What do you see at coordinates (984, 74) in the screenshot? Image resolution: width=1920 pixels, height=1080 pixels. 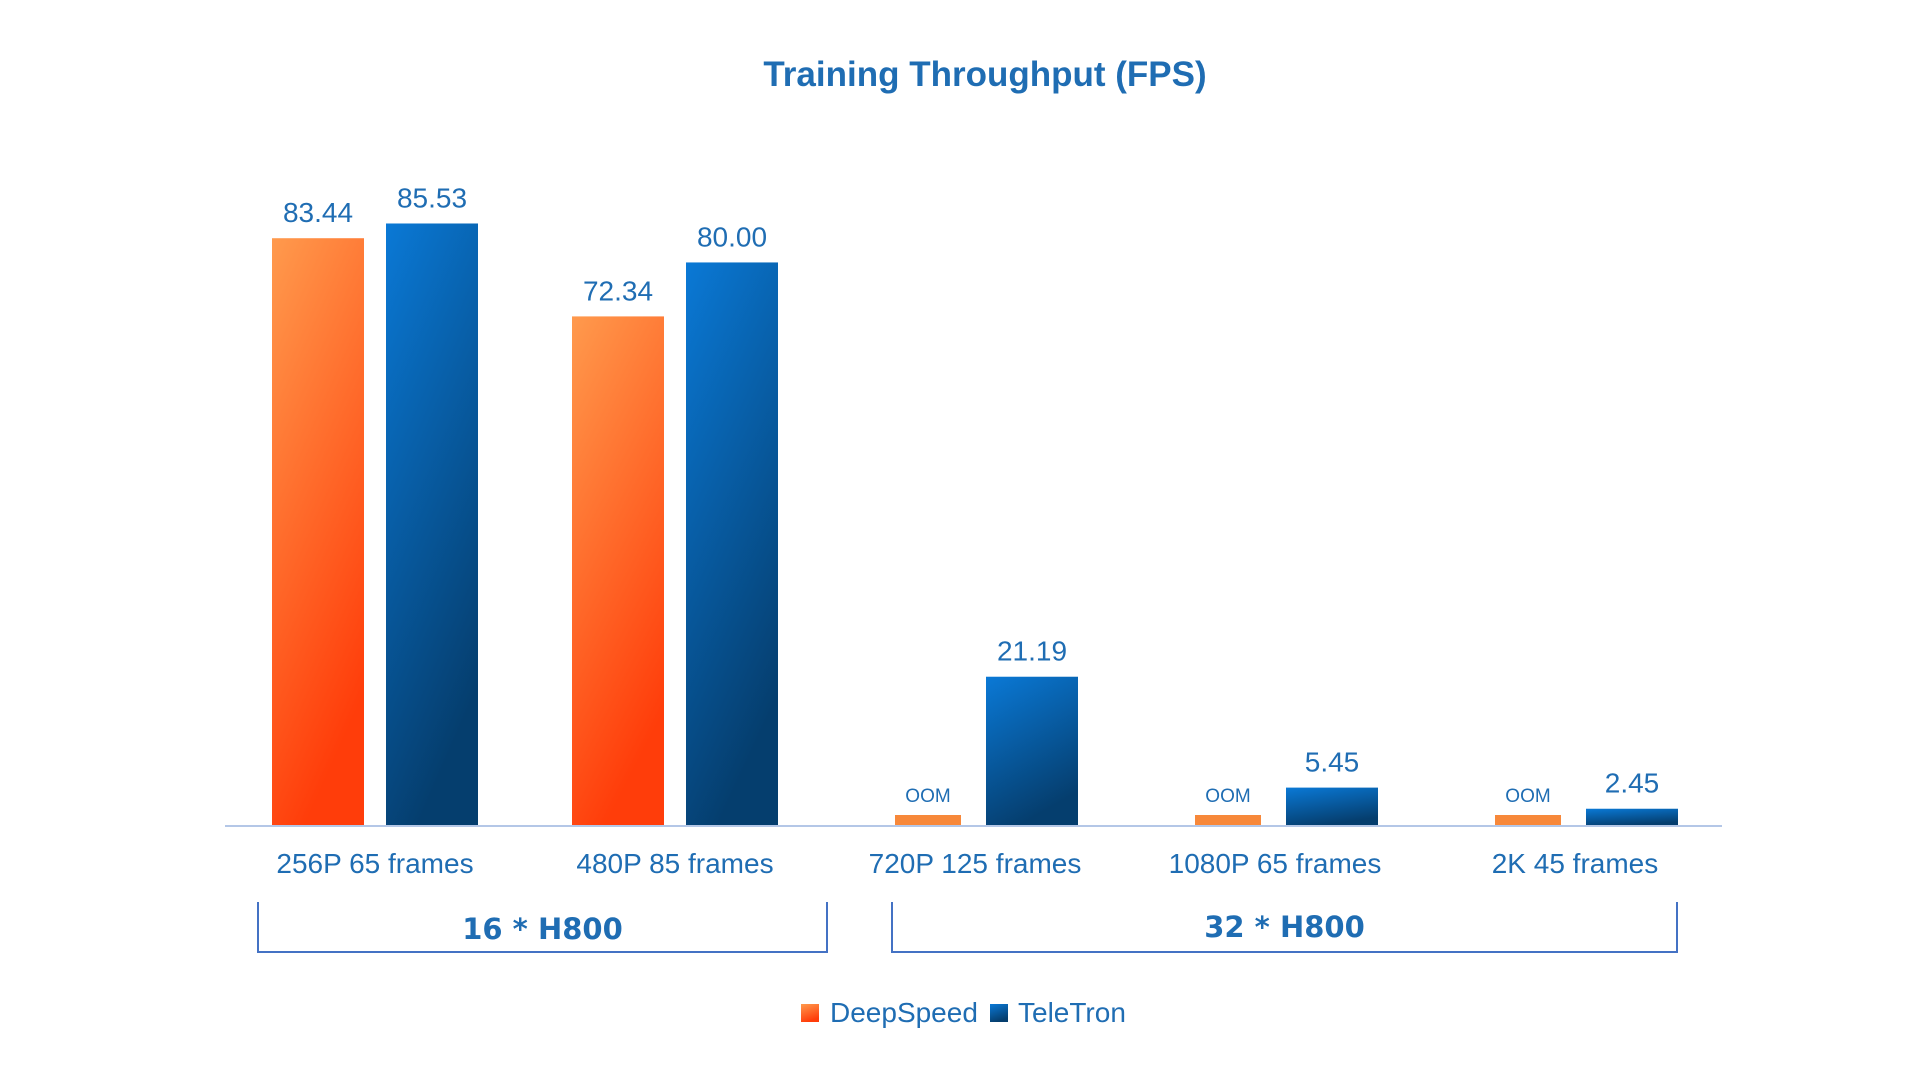 I see `chart-title: Training Throughput (FPS)` at bounding box center [984, 74].